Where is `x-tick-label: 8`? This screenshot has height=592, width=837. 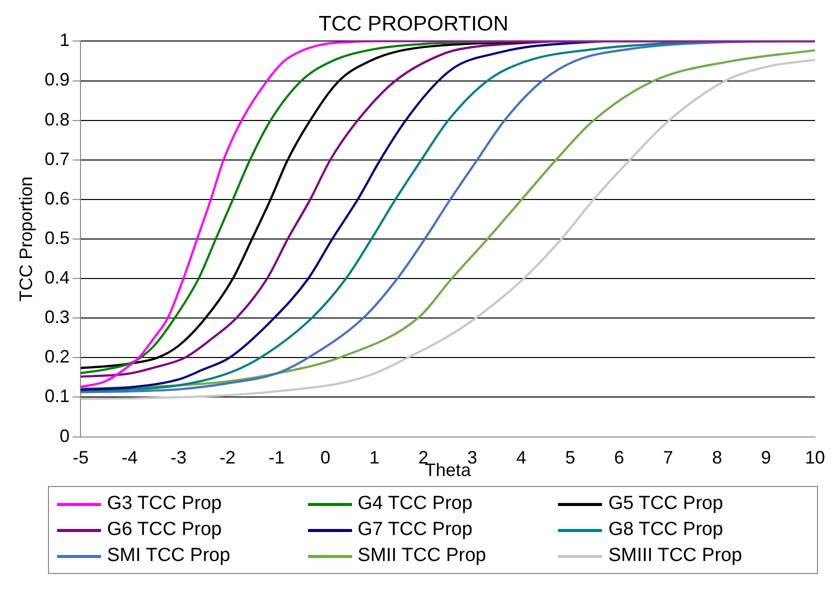
x-tick-label: 8 is located at coordinates (717, 458).